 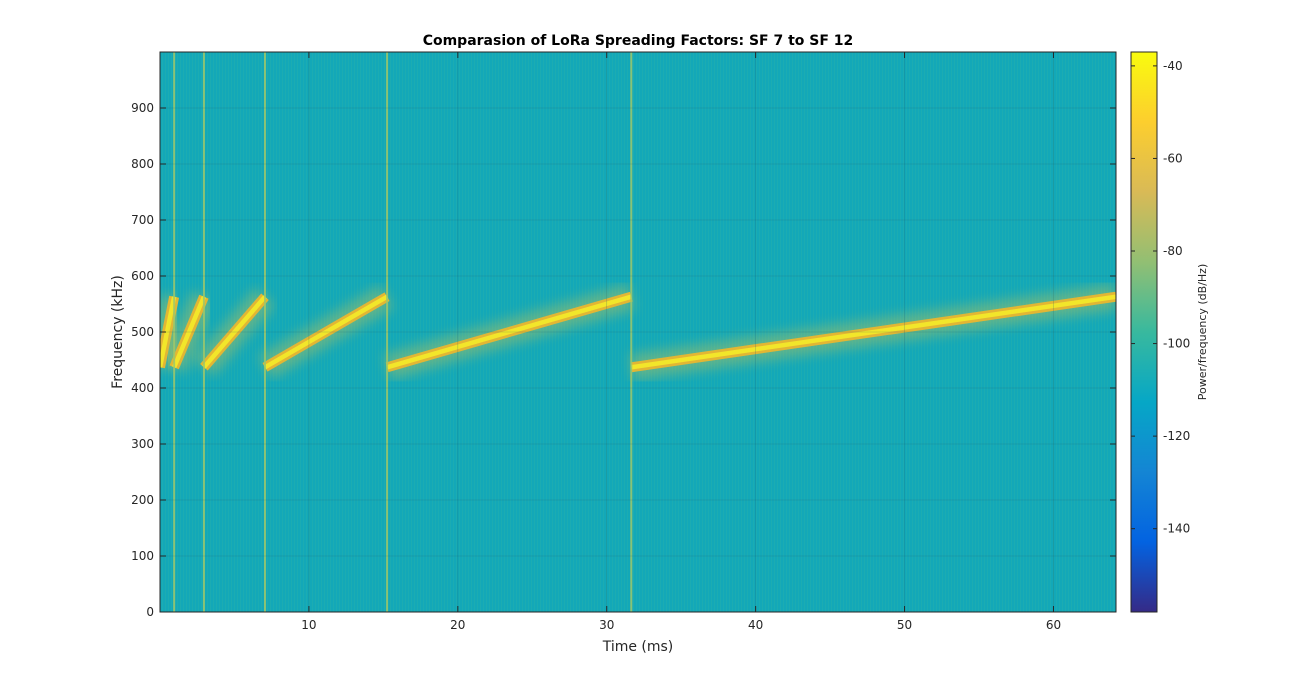 What do you see at coordinates (142, 276) in the screenshot?
I see `y-tick-label: 600` at bounding box center [142, 276].